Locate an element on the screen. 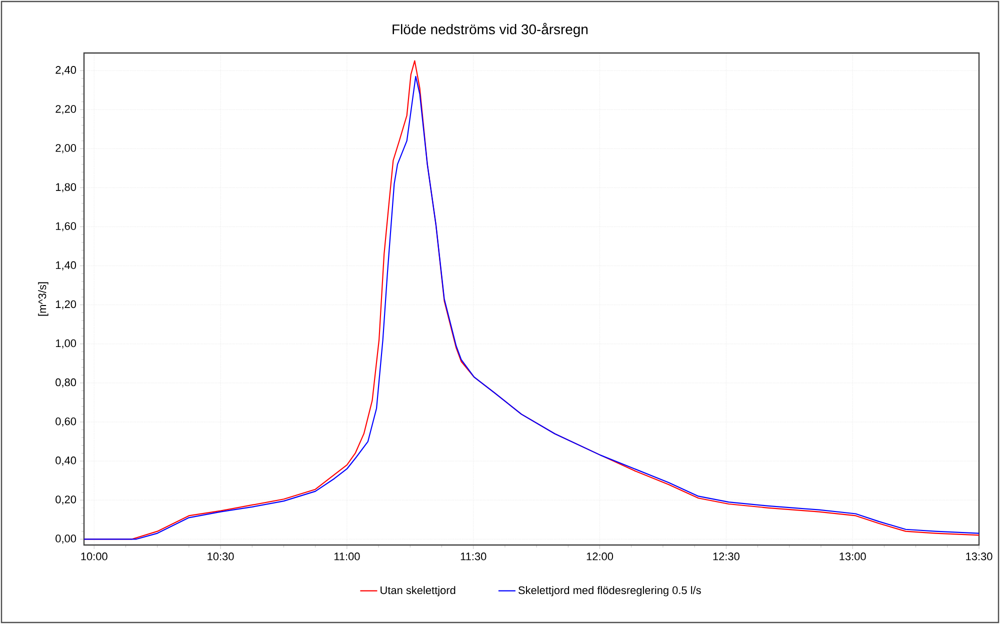  y-tick-label: 1,40 is located at coordinates (66, 265).